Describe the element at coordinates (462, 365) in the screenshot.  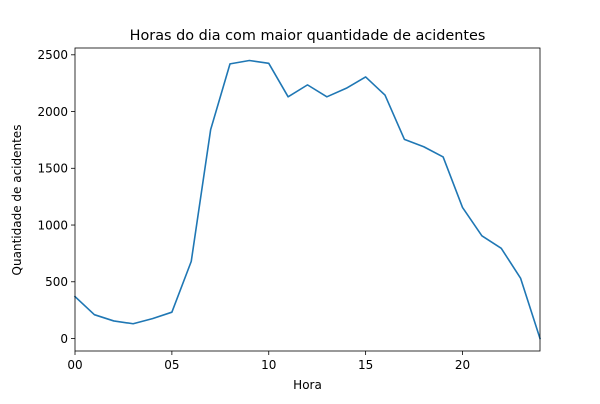
I see `x-tick-label: 20` at that location.